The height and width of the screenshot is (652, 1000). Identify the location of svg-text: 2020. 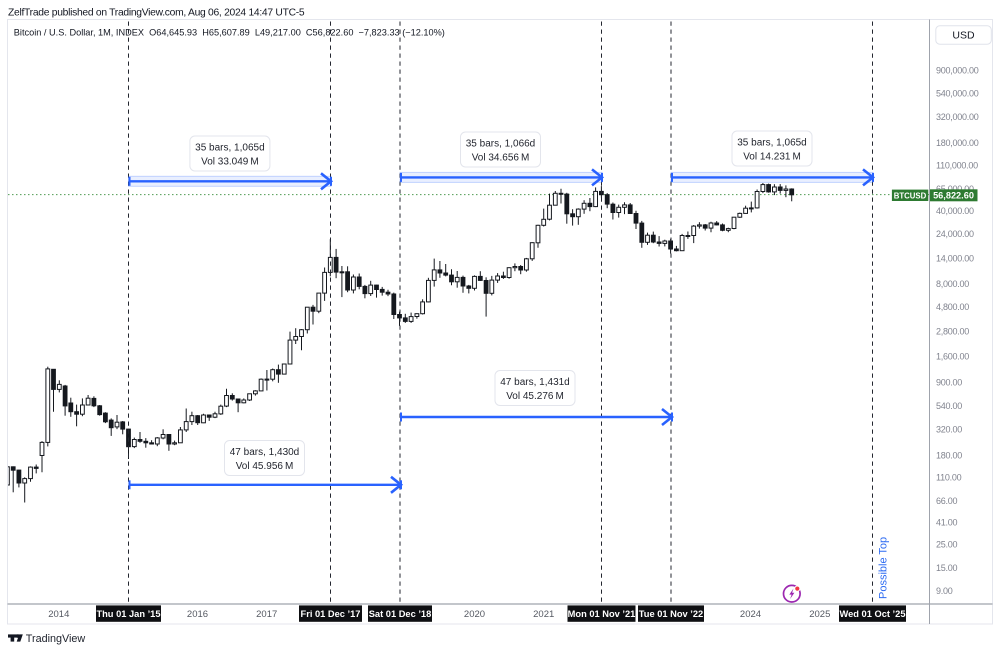
(474, 614).